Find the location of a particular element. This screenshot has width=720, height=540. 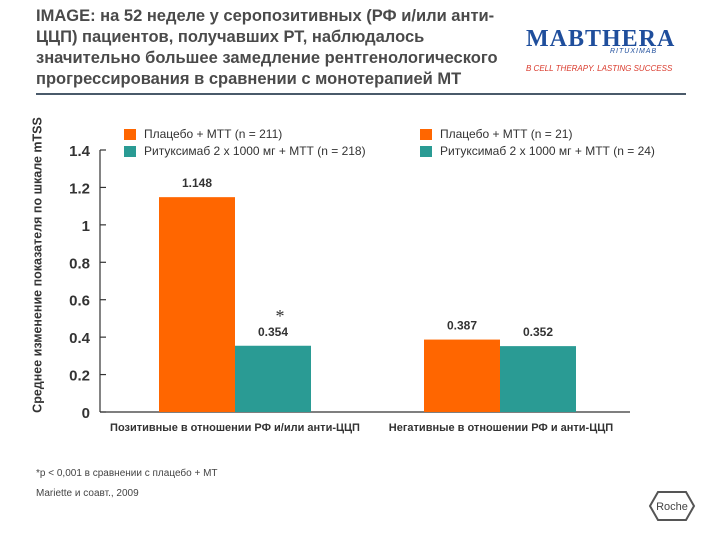

y-tick-label: 1 is located at coordinates (86, 226).